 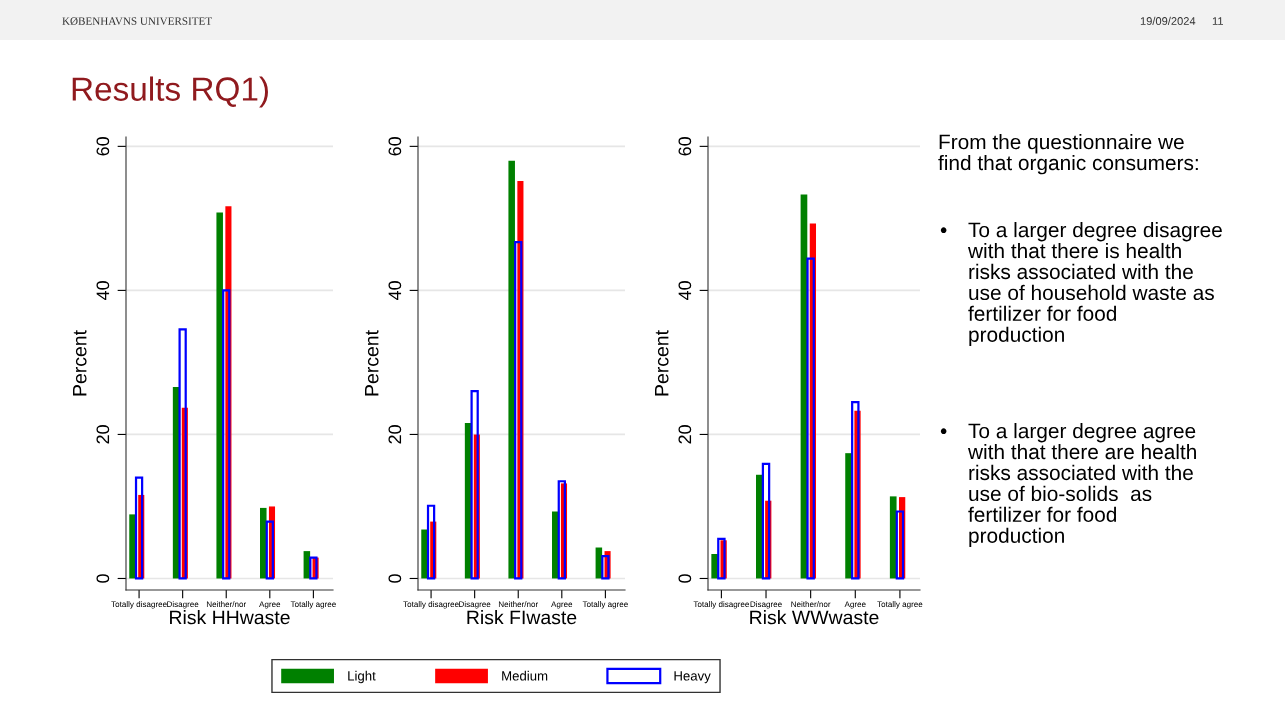 I want to click on text: To a larger degree disagree with that there is health risks associated with the use of household waste as fertilizer for food production, so click(x=1094, y=284).